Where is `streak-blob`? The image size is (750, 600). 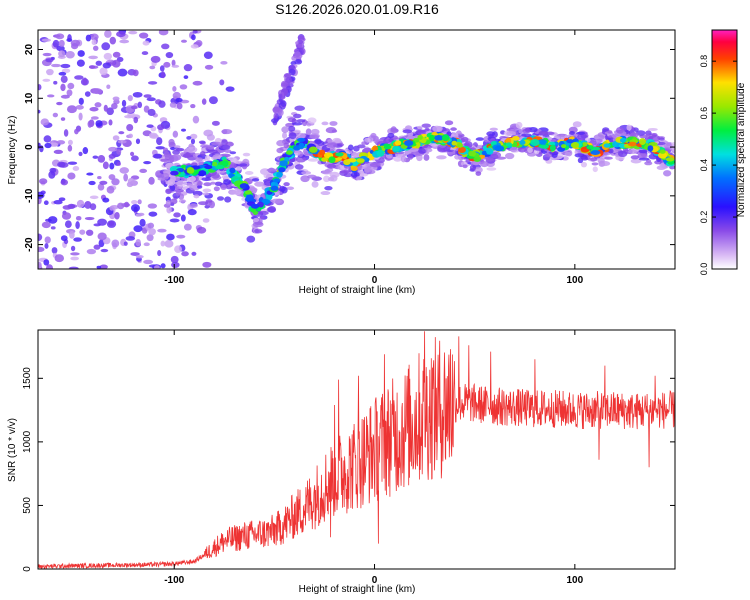
streak-blob is located at coordinates (300, 45).